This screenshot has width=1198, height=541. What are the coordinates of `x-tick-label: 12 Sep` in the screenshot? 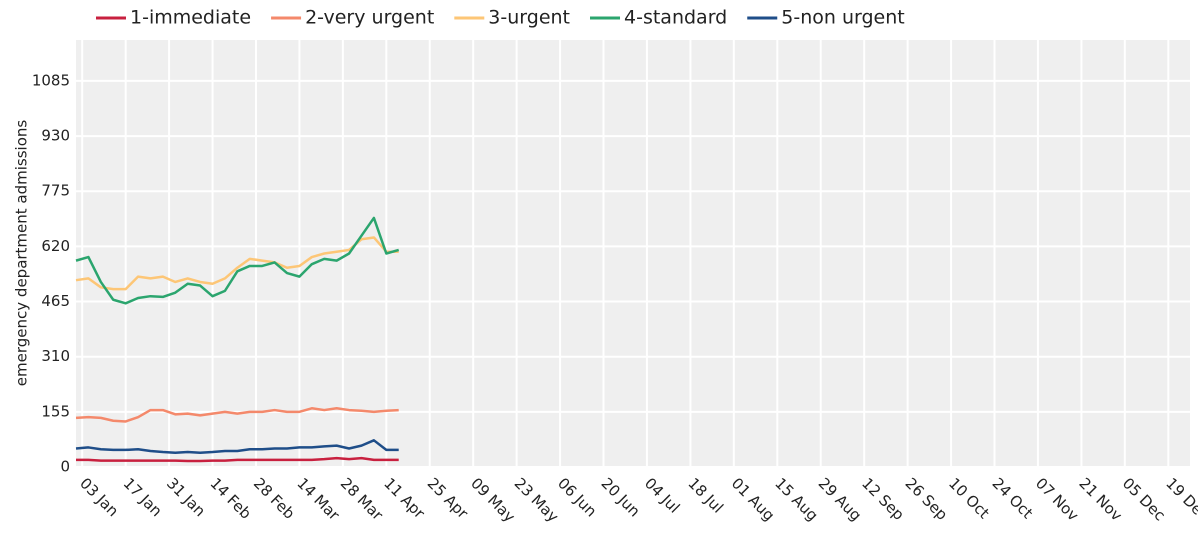 It's located at (883, 499).